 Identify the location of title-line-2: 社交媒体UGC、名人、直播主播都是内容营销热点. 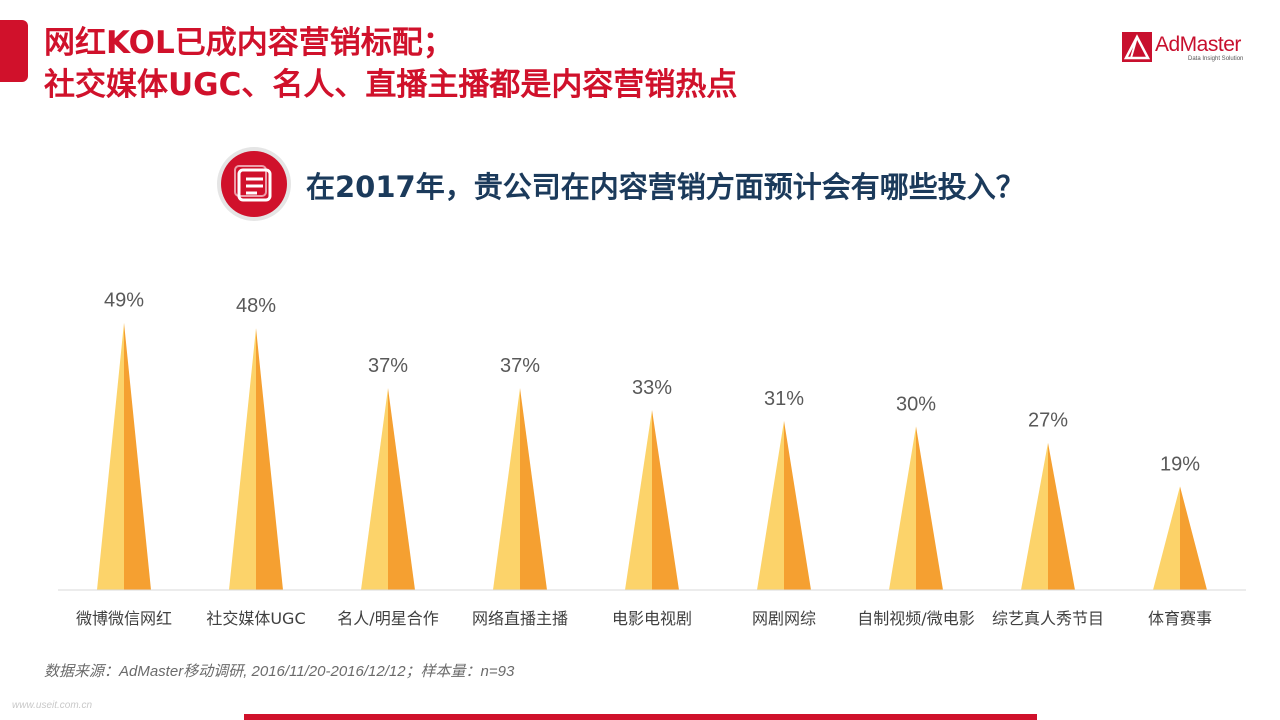
(391, 85).